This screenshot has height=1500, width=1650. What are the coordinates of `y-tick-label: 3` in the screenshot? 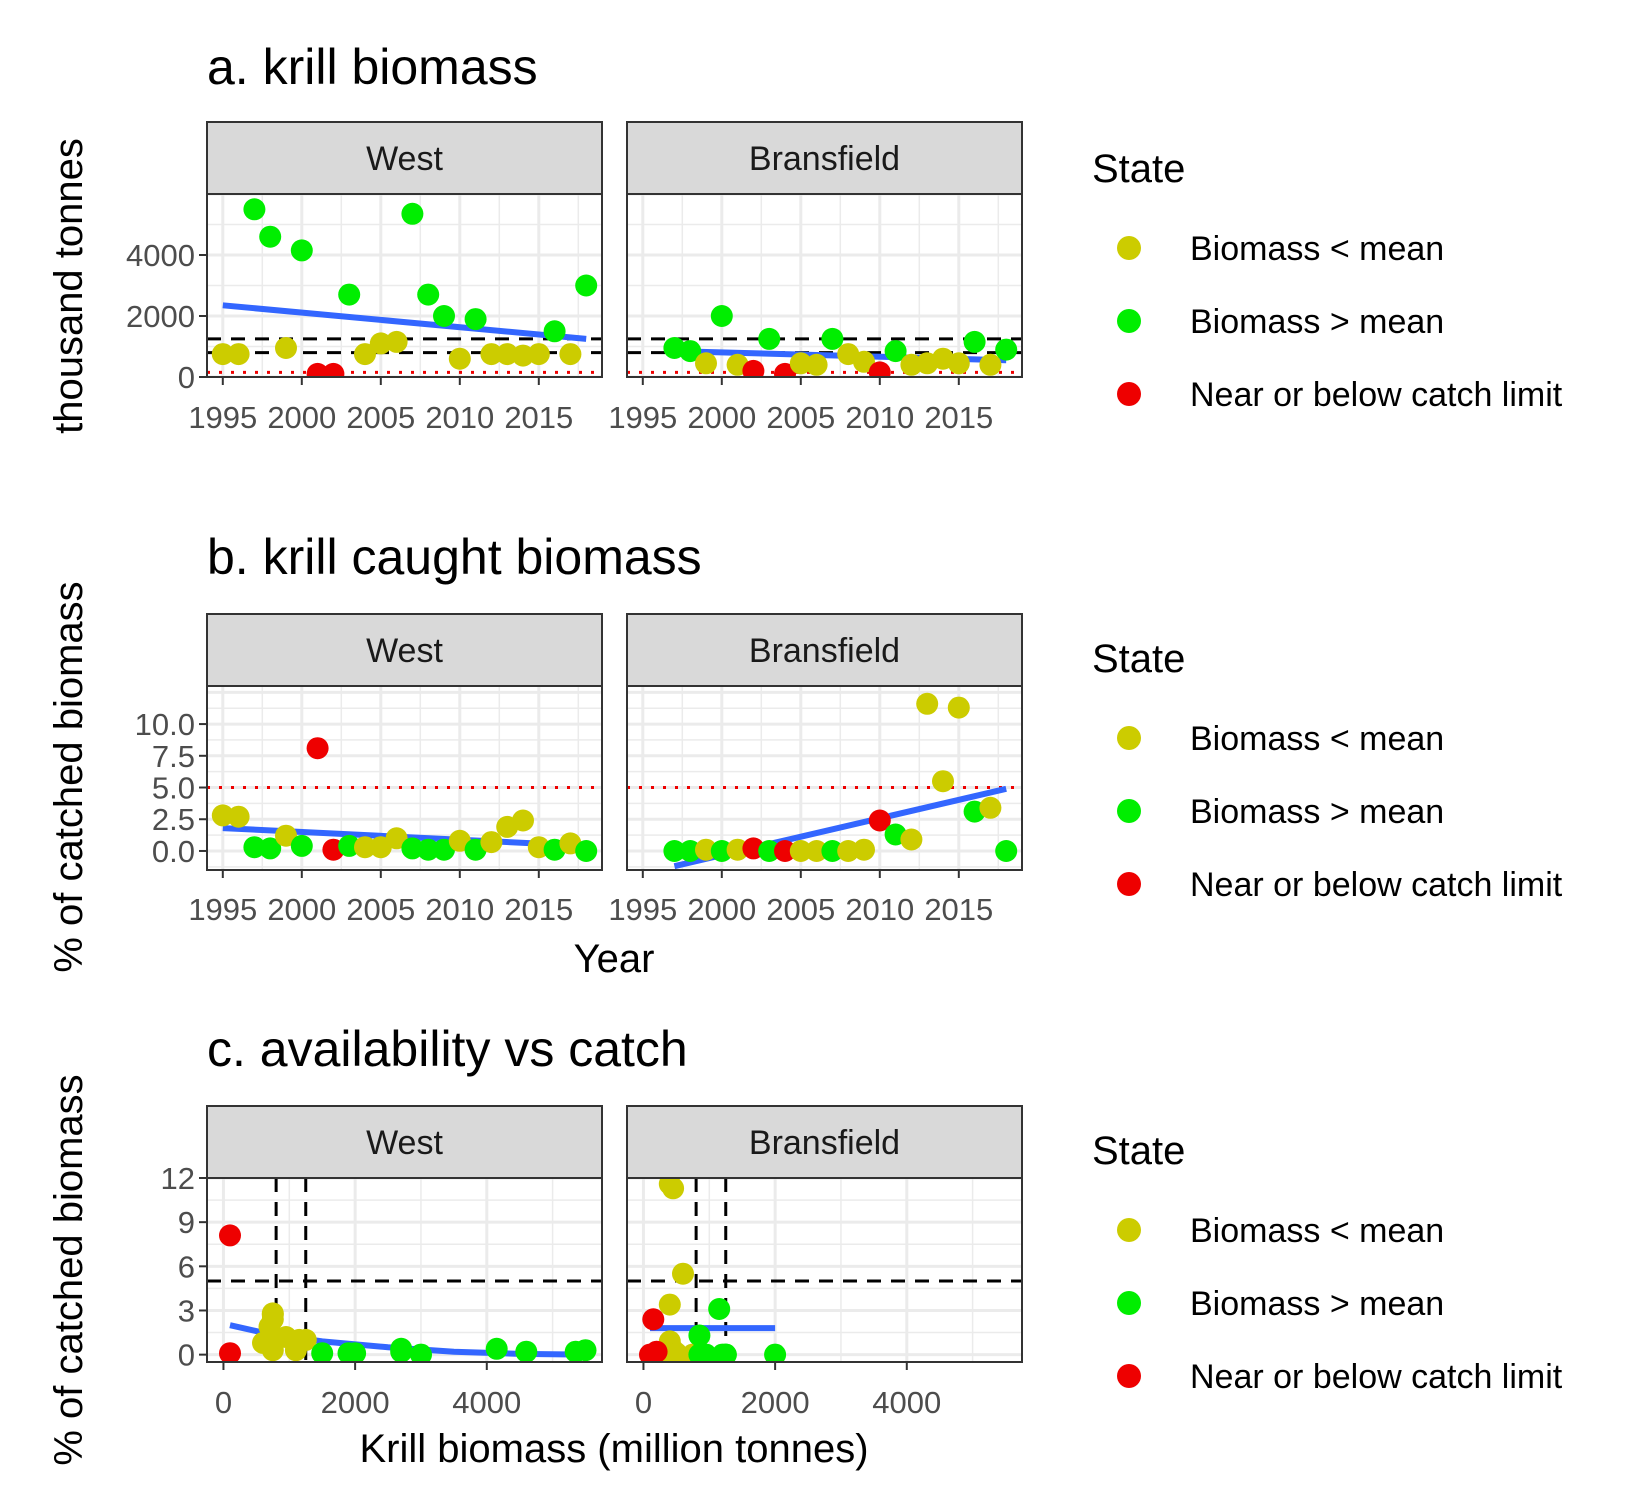 It's located at (186, 1310).